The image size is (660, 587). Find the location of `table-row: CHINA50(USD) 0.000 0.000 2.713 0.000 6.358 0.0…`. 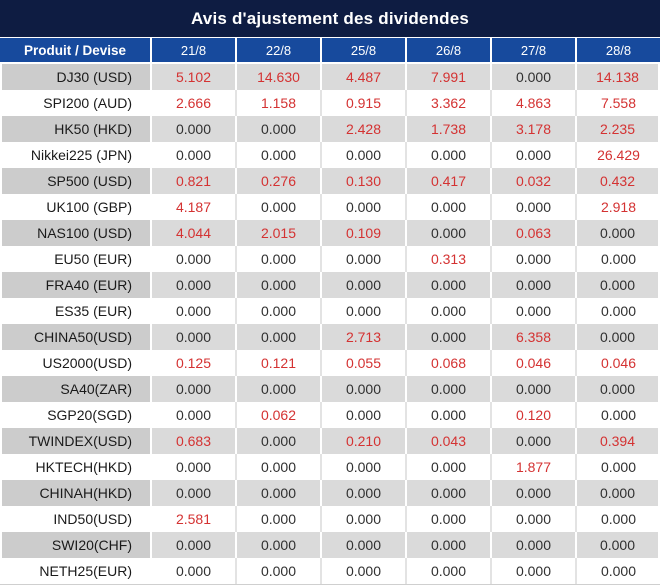

table-row: CHINA50(USD) 0.000 0.000 2.713 0.000 6.358 0.0… is located at coordinates (330, 337).